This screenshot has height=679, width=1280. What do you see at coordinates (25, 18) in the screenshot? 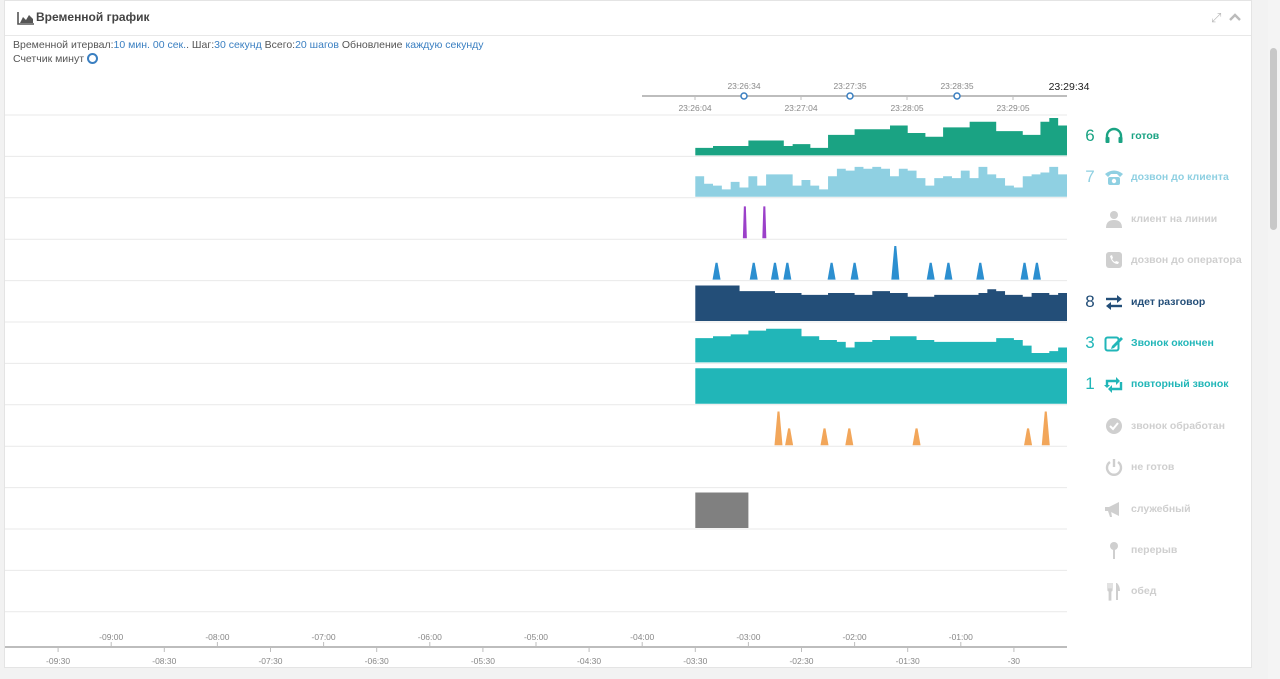
I see `area-chart-icon` at bounding box center [25, 18].